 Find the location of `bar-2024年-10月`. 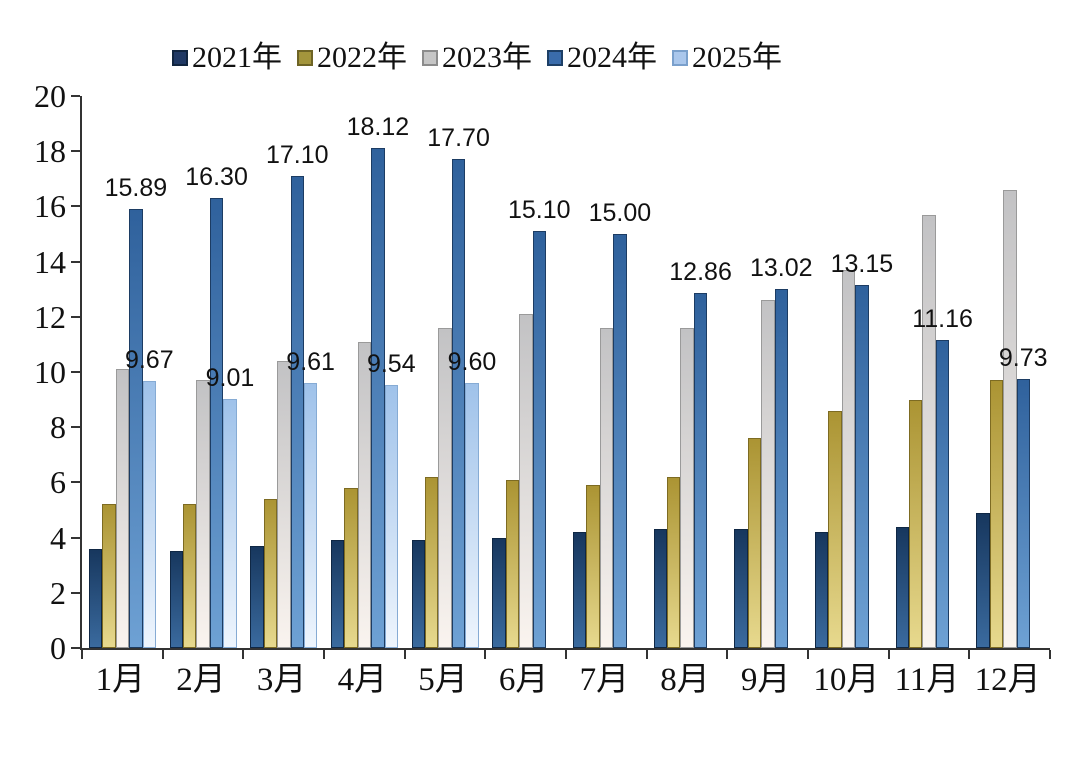

bar-2024年-10月 is located at coordinates (862, 466).